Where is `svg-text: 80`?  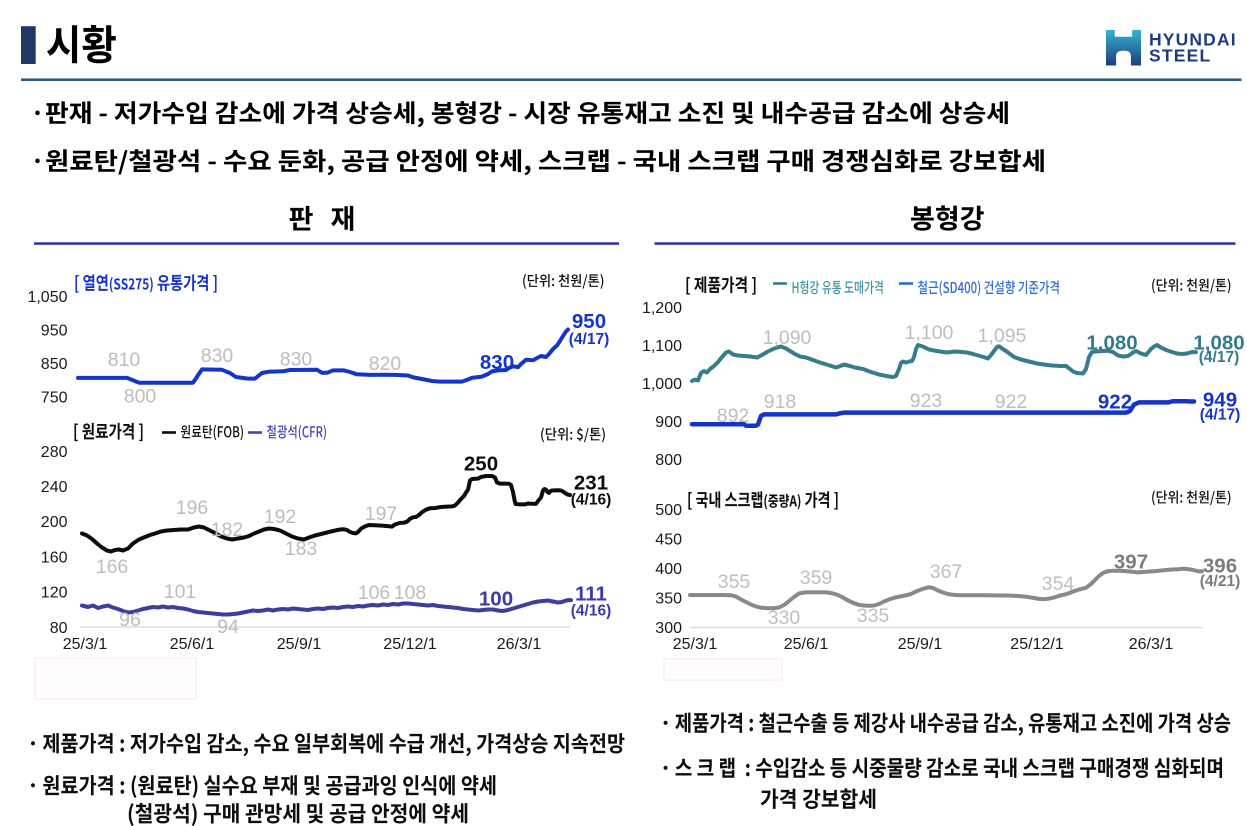
svg-text: 80 is located at coordinates (59, 628).